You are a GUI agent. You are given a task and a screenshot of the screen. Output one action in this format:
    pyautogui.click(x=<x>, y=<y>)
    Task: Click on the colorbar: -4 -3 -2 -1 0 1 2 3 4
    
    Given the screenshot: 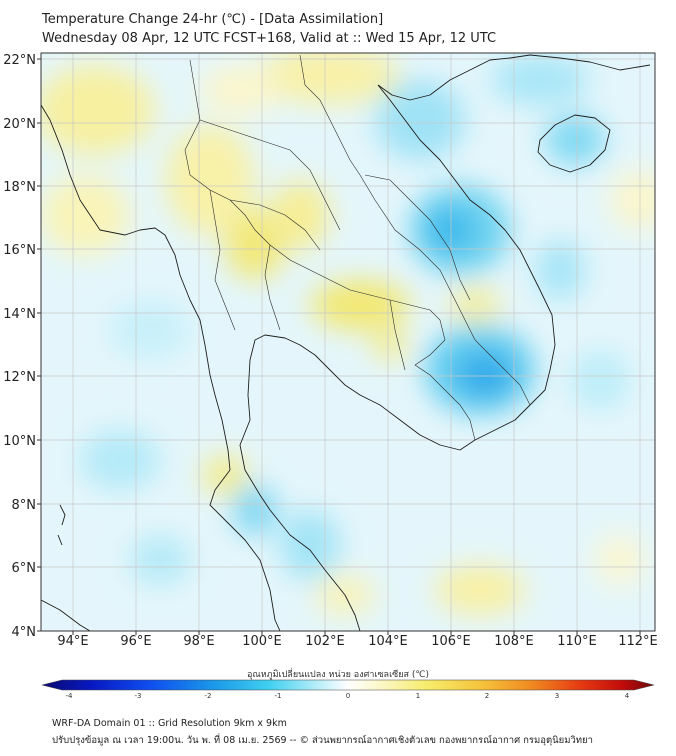 What is the action you would take?
    pyautogui.click(x=348, y=689)
    